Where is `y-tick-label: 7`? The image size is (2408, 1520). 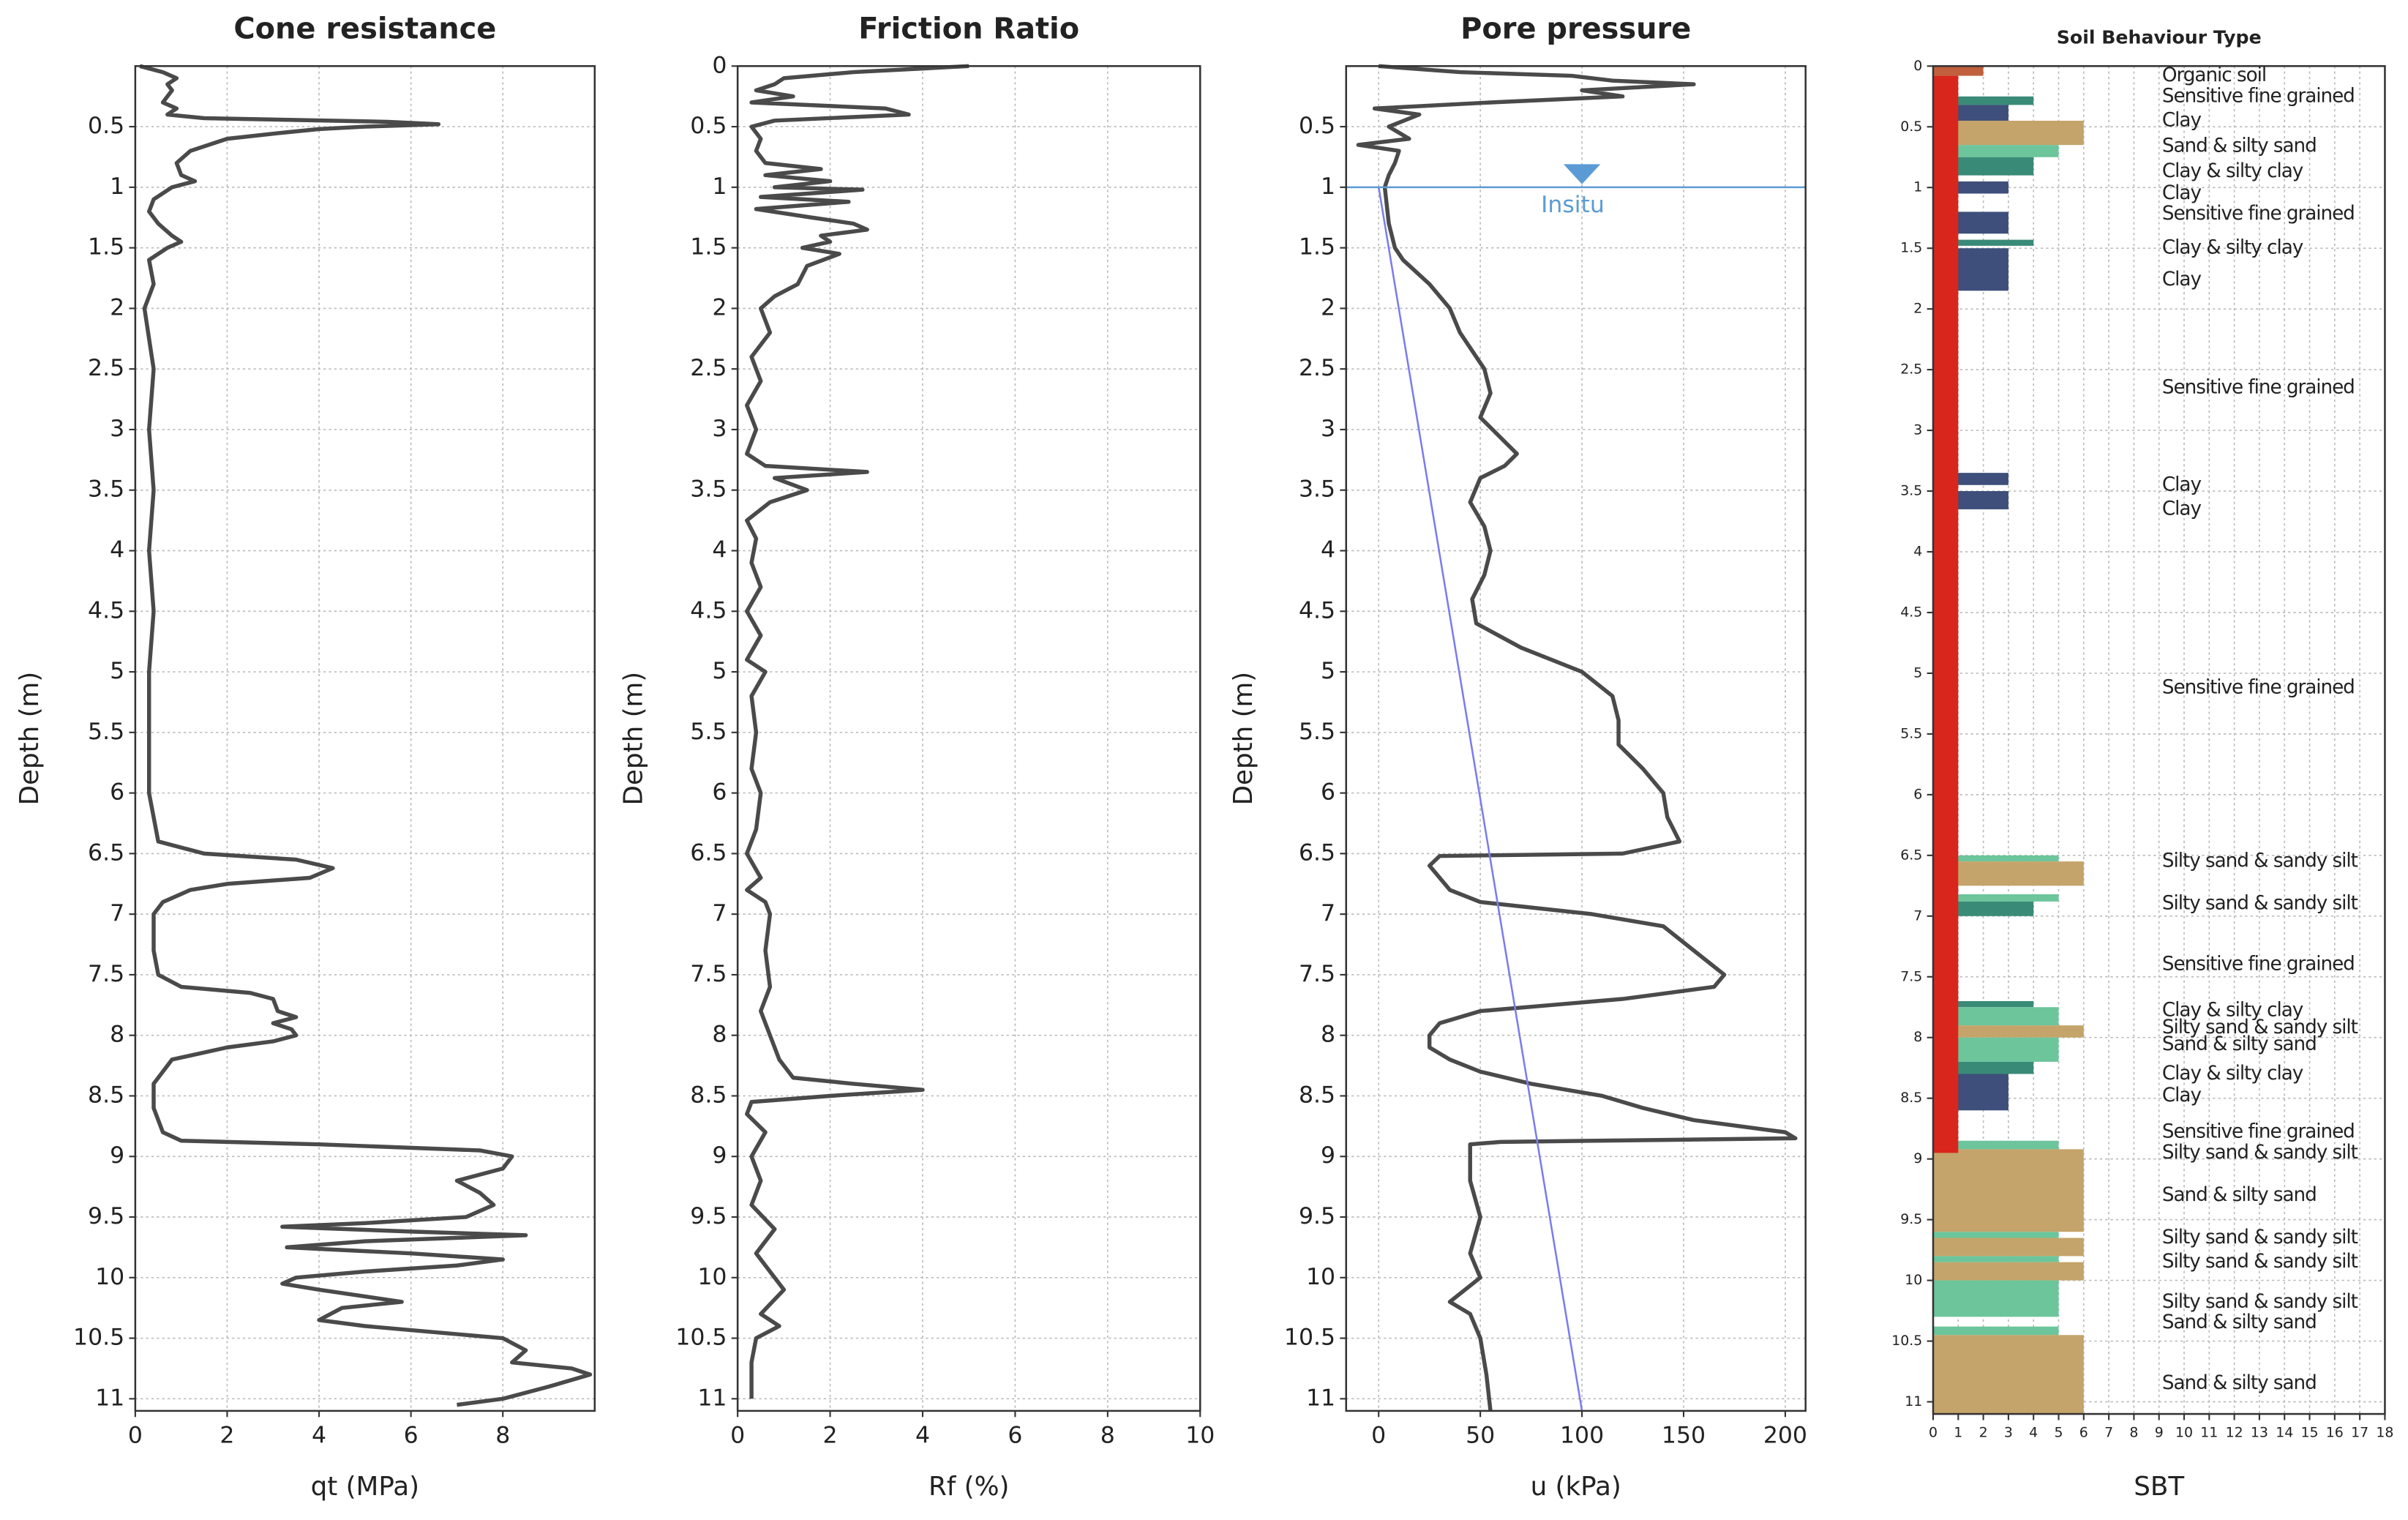
y-tick-label: 7 is located at coordinates (117, 913).